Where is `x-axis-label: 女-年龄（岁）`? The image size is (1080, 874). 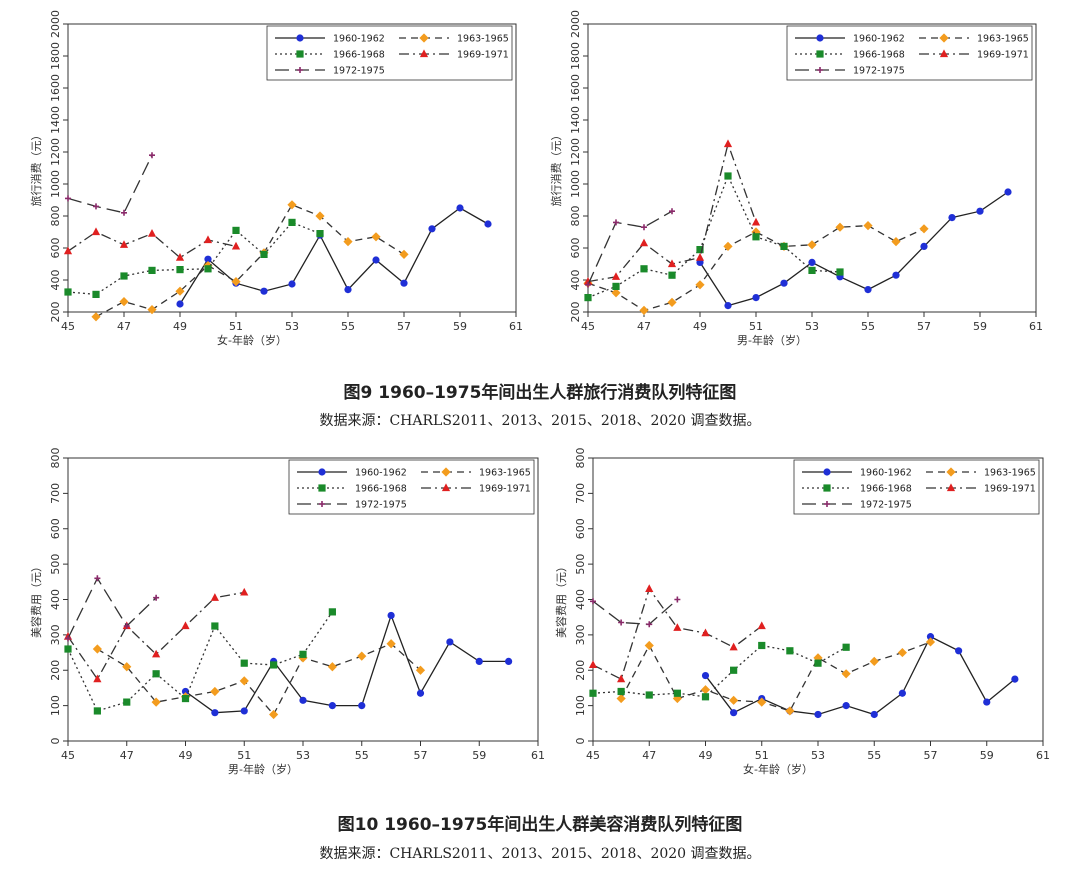 x-axis-label: 女-年龄（岁） is located at coordinates (778, 769).